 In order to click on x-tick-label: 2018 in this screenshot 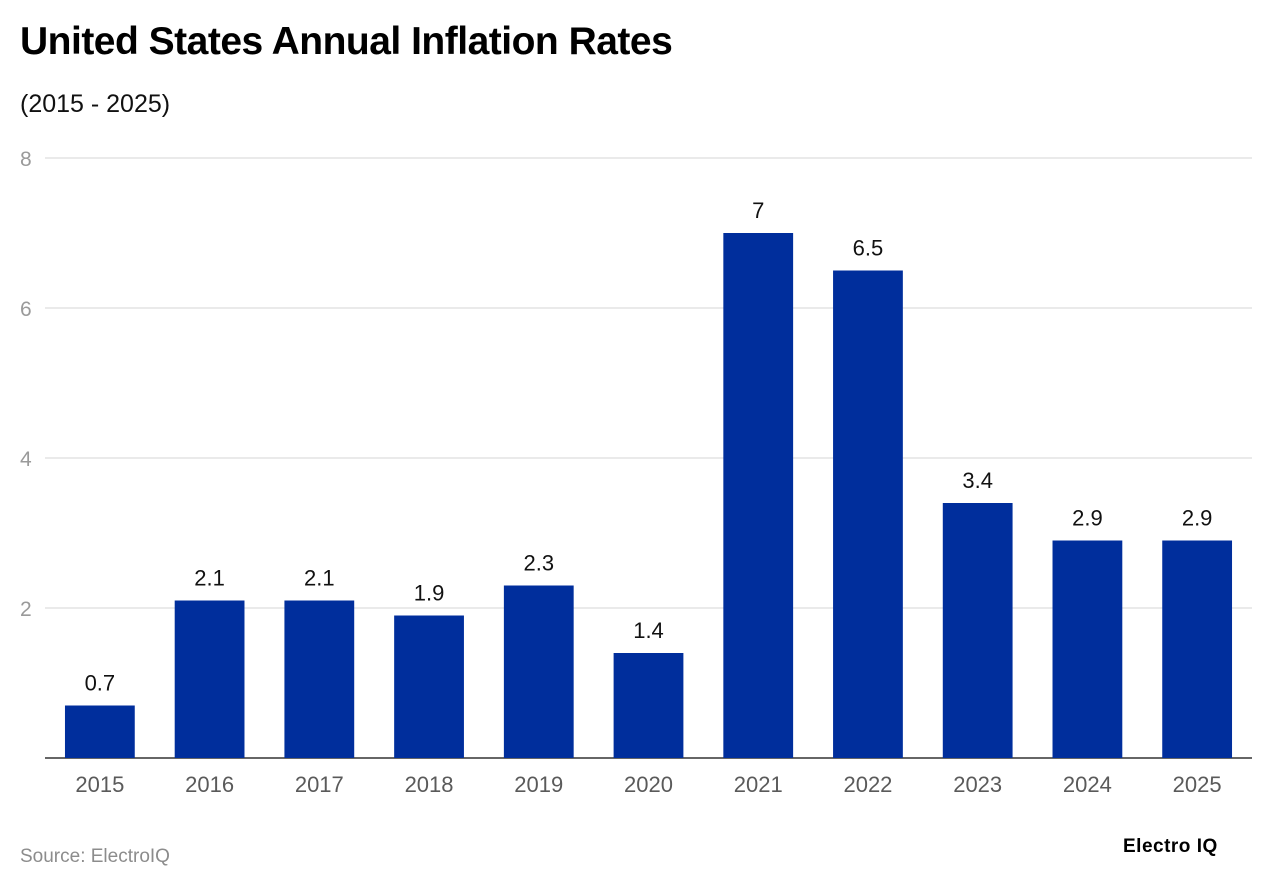, I will do `click(429, 784)`.